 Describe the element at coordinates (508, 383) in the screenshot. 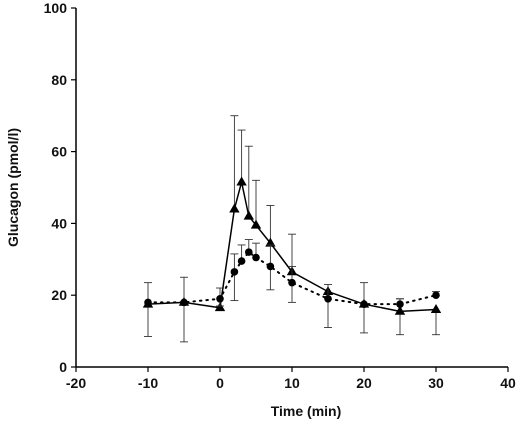

I see `x-tick-label: 40` at that location.